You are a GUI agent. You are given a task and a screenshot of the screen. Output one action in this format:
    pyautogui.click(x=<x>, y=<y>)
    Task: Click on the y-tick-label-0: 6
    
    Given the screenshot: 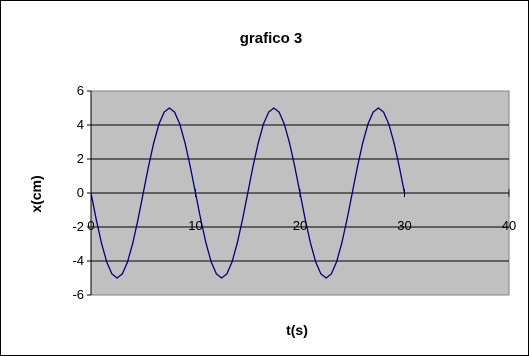 What is the action you would take?
    pyautogui.click(x=80, y=90)
    